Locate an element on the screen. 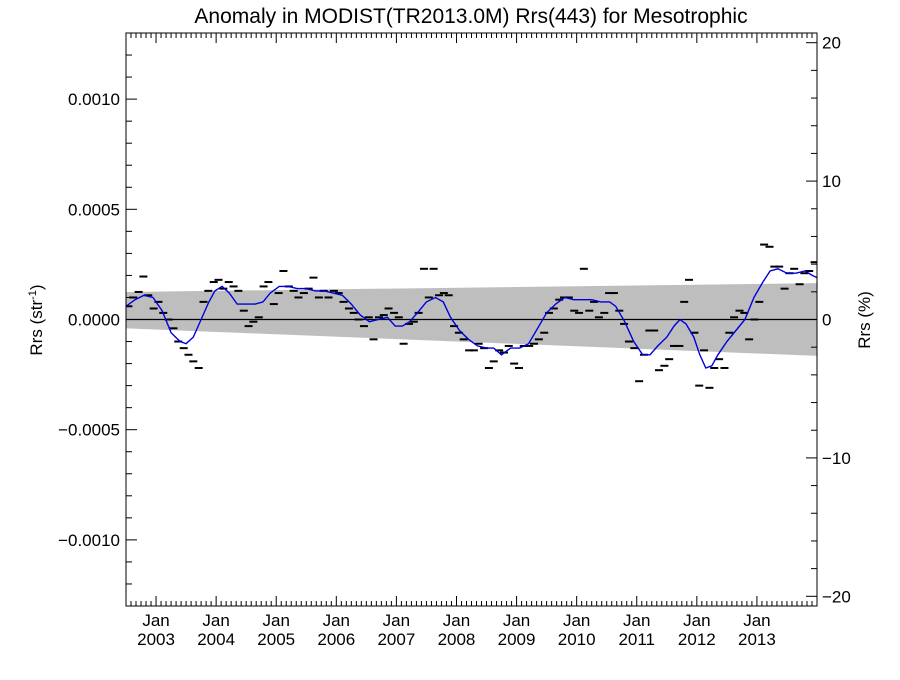 Image resolution: width=900 pixels, height=680 pixels. y-right-tick-label-1: −10 is located at coordinates (836, 458).